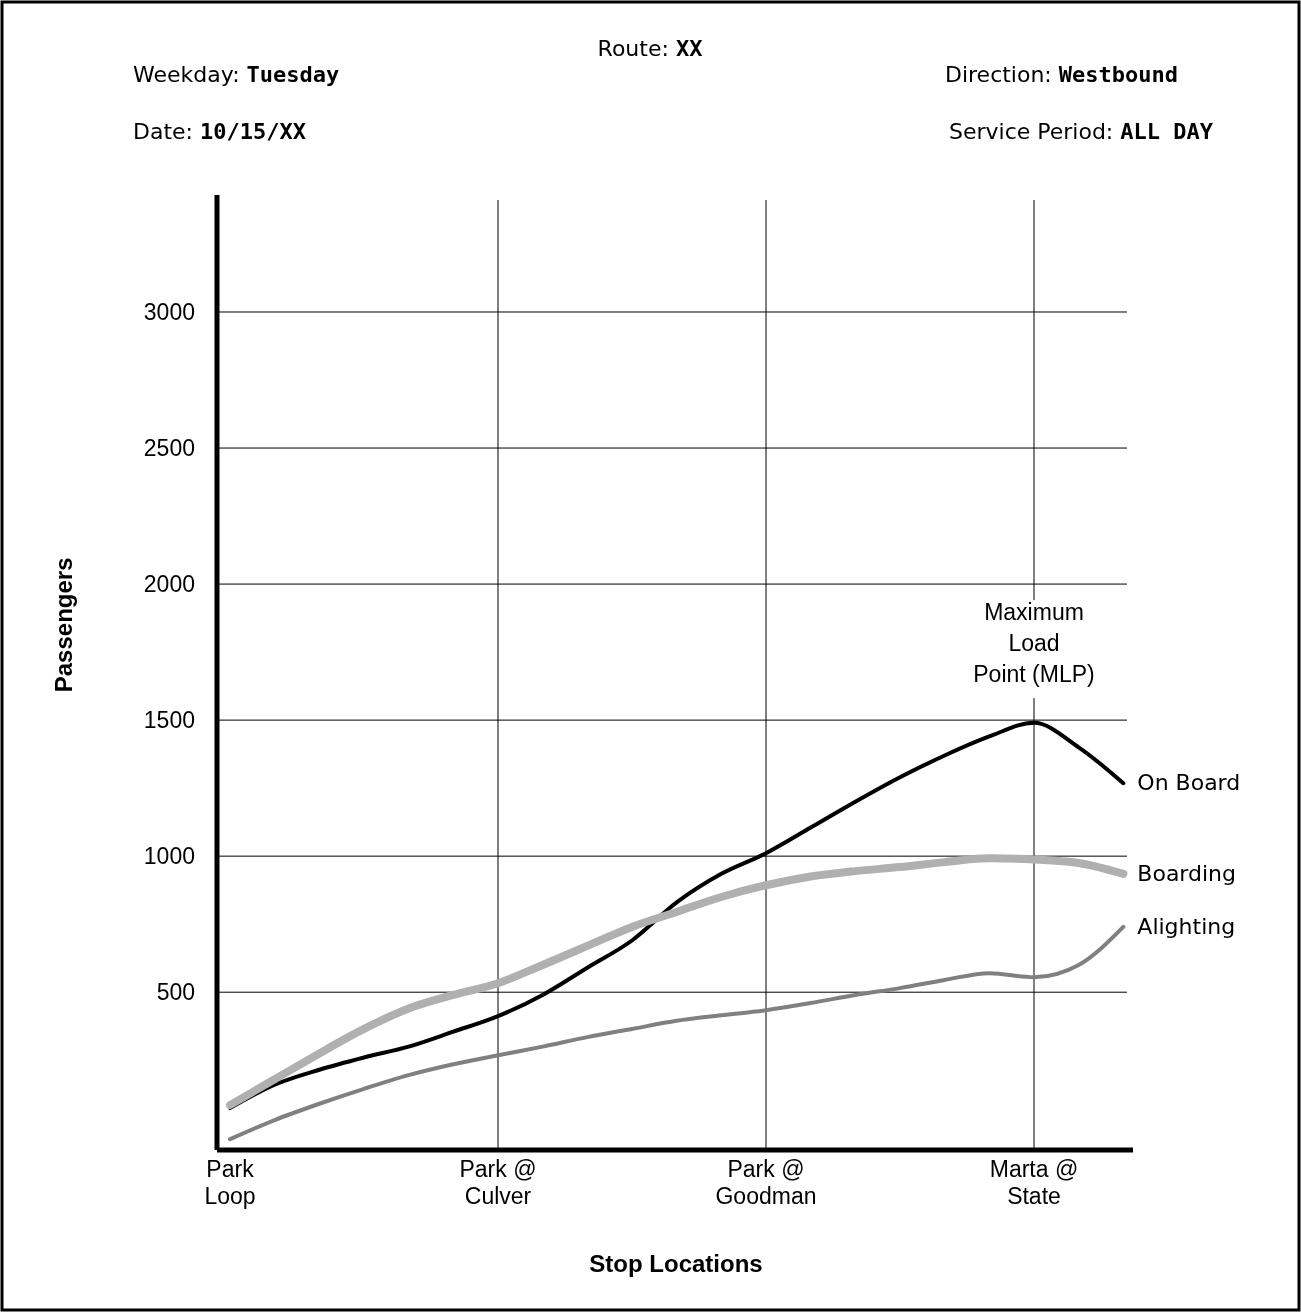 This screenshot has height=1312, width=1301. I want to click on y-tick-label: 2500, so click(169, 448).